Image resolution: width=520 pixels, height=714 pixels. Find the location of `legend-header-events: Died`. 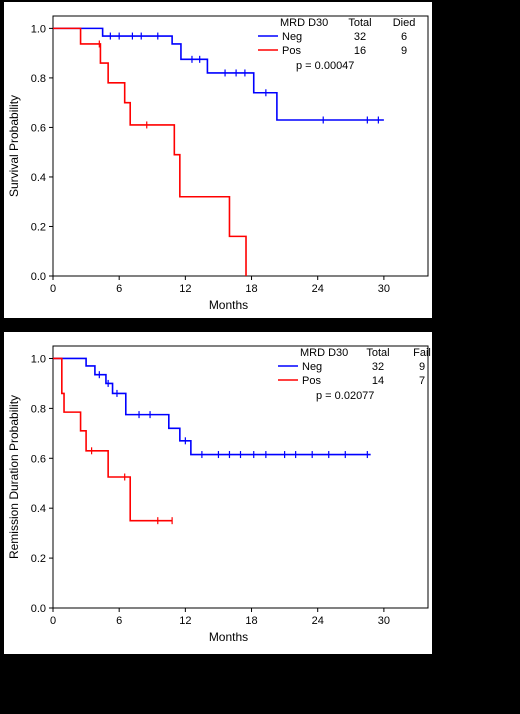

legend-header-events: Died is located at coordinates (404, 23).